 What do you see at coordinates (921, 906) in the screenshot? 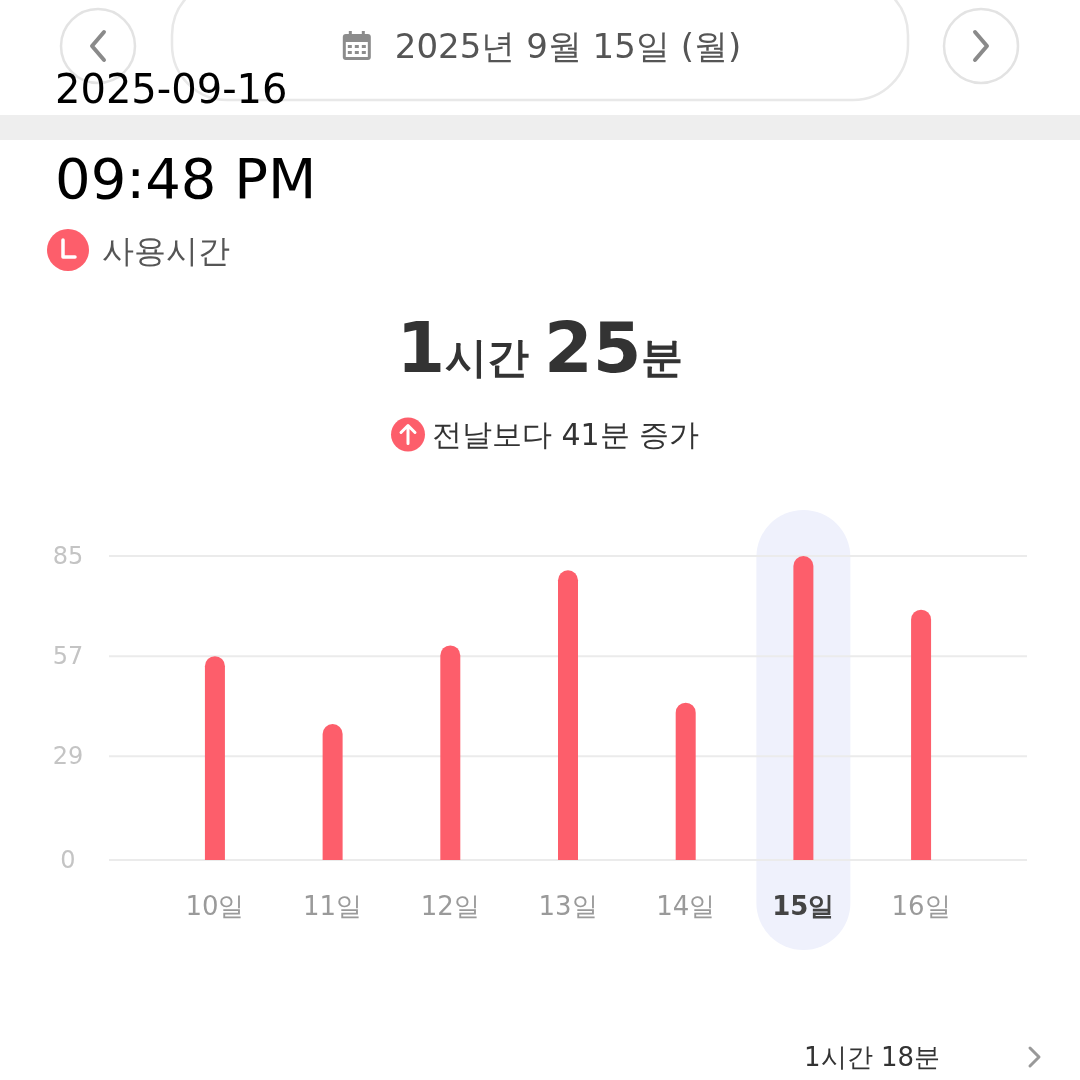
I see `x-tick-label: 16일` at bounding box center [921, 906].